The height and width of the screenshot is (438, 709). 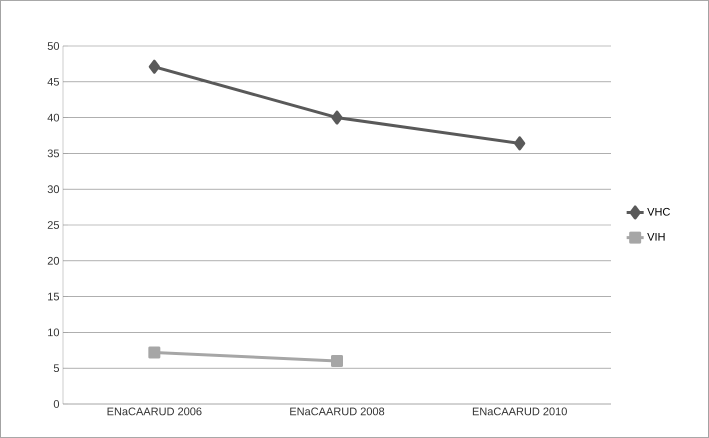 I want to click on y-tick-label: 15, so click(x=54, y=296).